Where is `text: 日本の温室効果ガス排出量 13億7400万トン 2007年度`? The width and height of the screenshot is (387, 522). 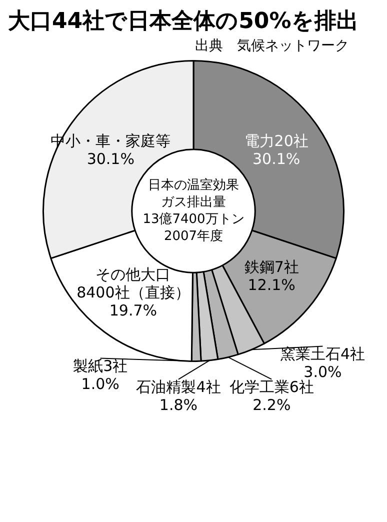
text: 日本の温室効果ガス排出量 13億7400万トン 2007年度 is located at coordinates (193, 210).